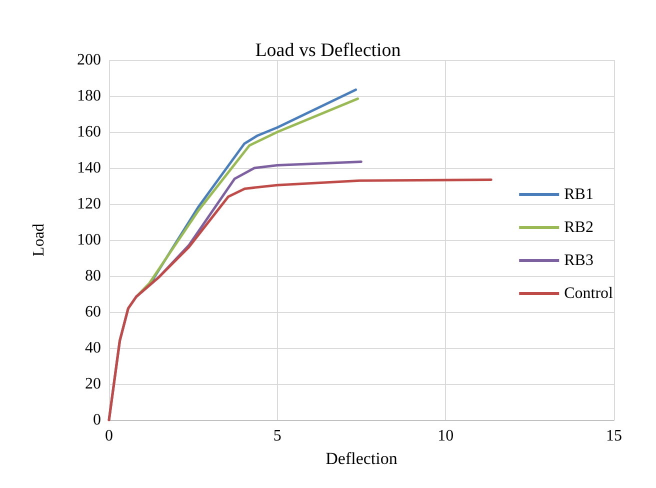 Image resolution: width=656 pixels, height=488 pixels. What do you see at coordinates (89, 96) in the screenshot?
I see `y-tick-label: 180` at bounding box center [89, 96].